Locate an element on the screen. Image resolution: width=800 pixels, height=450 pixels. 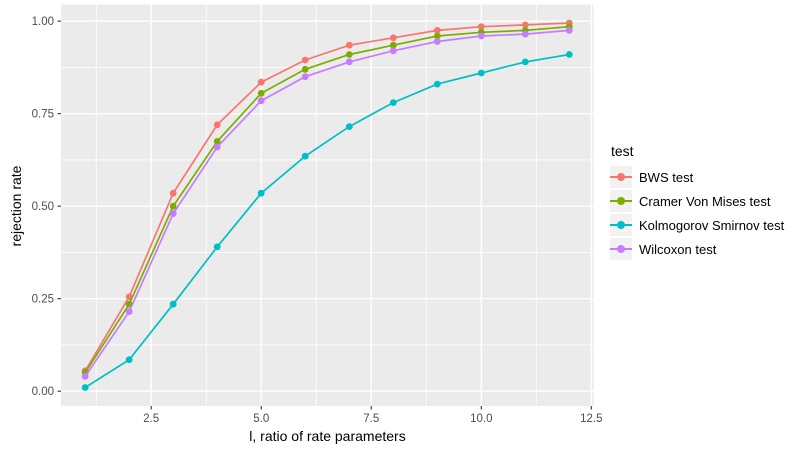
y-tick-label: 1.00 is located at coordinates (43, 22).